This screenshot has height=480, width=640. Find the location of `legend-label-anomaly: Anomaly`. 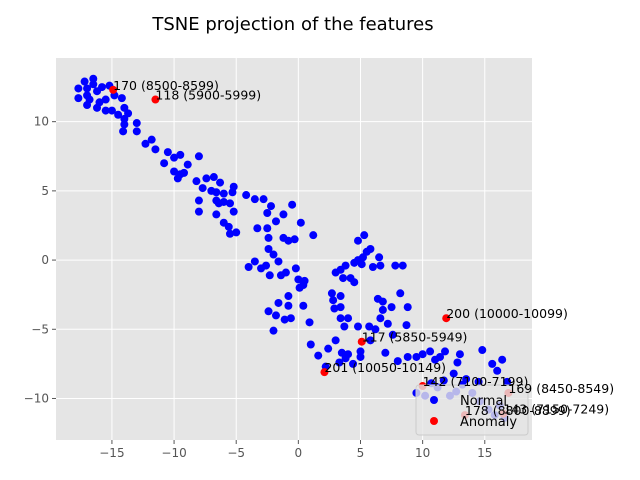

legend-label-anomaly: Anomaly is located at coordinates (488, 422).